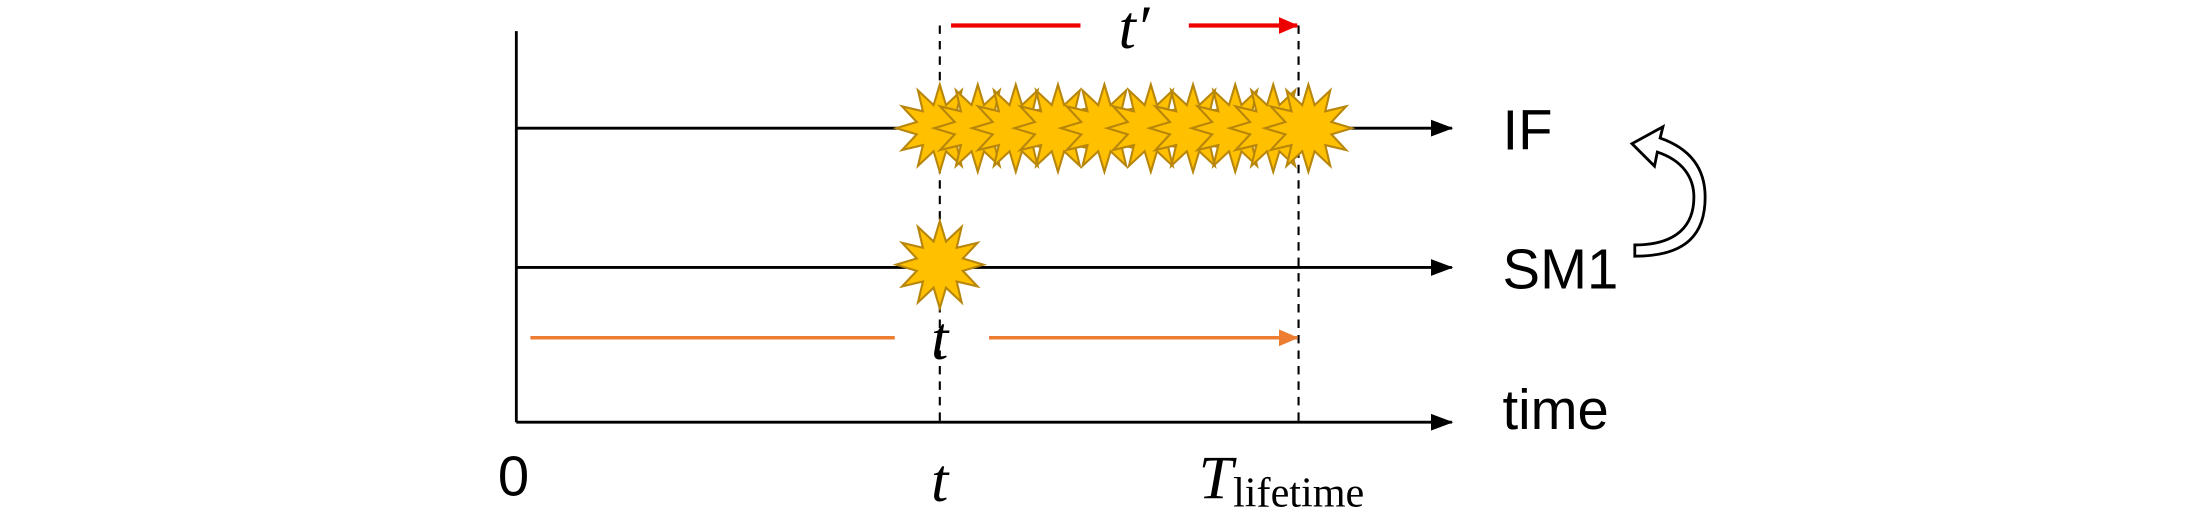  Describe the element at coordinates (513, 475) in the screenshot. I see `origin-label: 0` at that location.